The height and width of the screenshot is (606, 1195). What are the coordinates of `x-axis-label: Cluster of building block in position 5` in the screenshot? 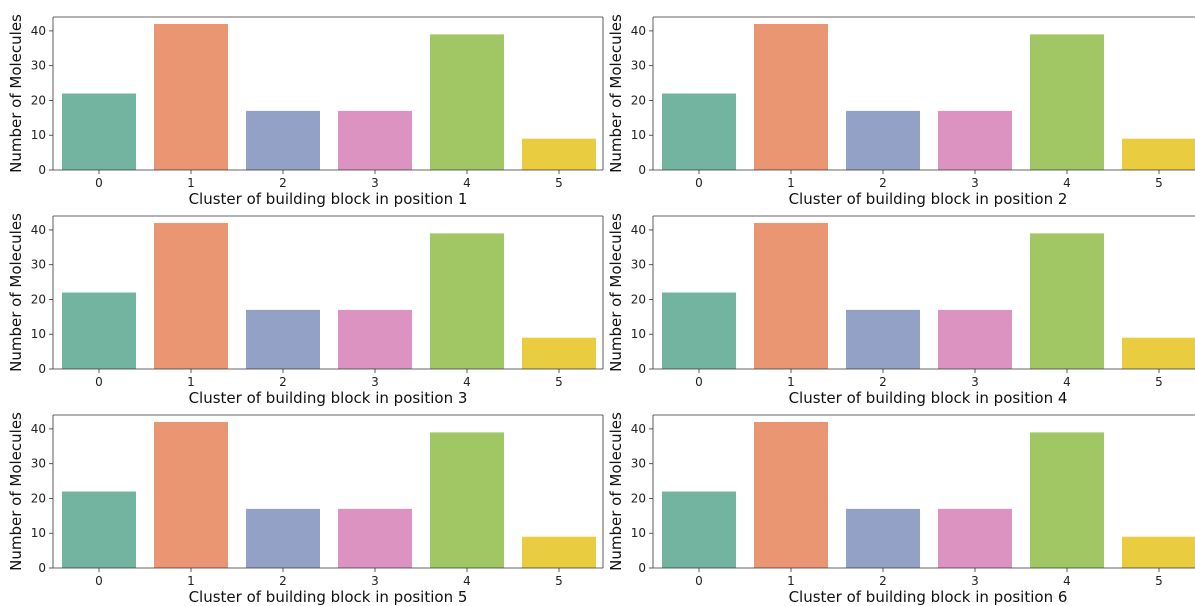 It's located at (328, 597).